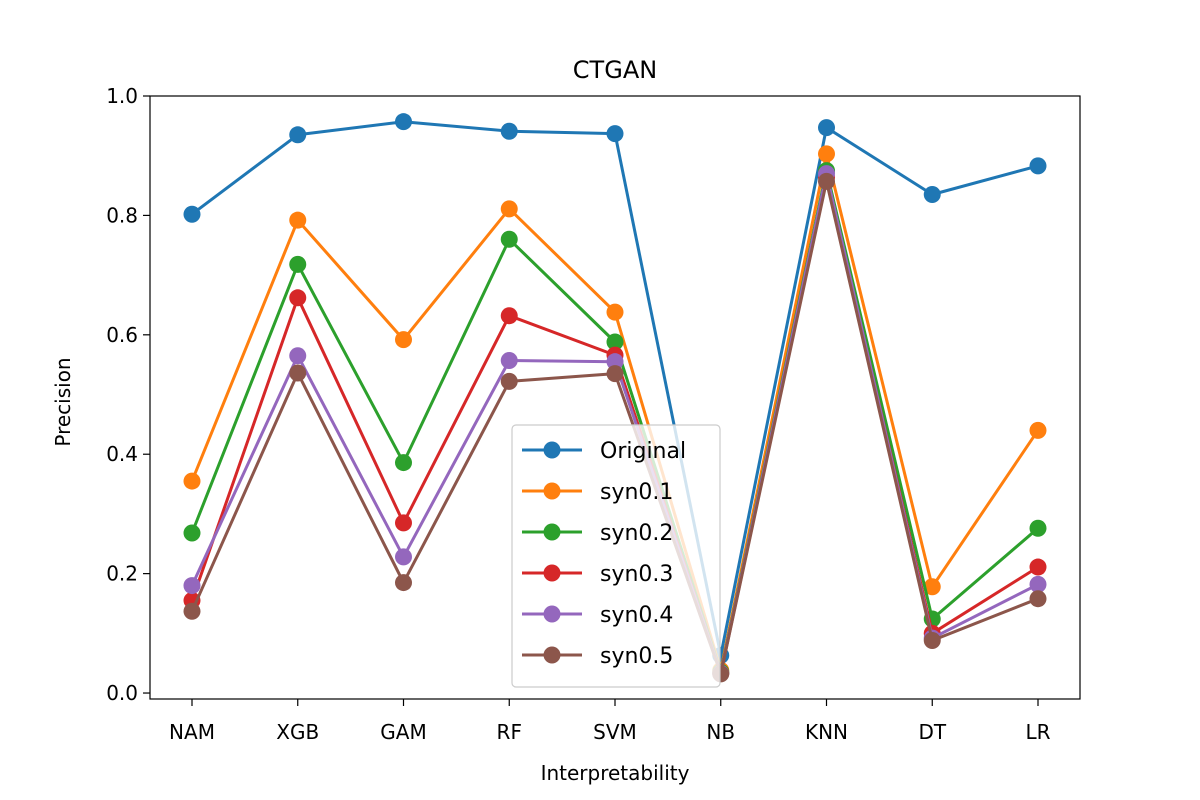  I want to click on x-tick-label: DT, so click(932, 732).